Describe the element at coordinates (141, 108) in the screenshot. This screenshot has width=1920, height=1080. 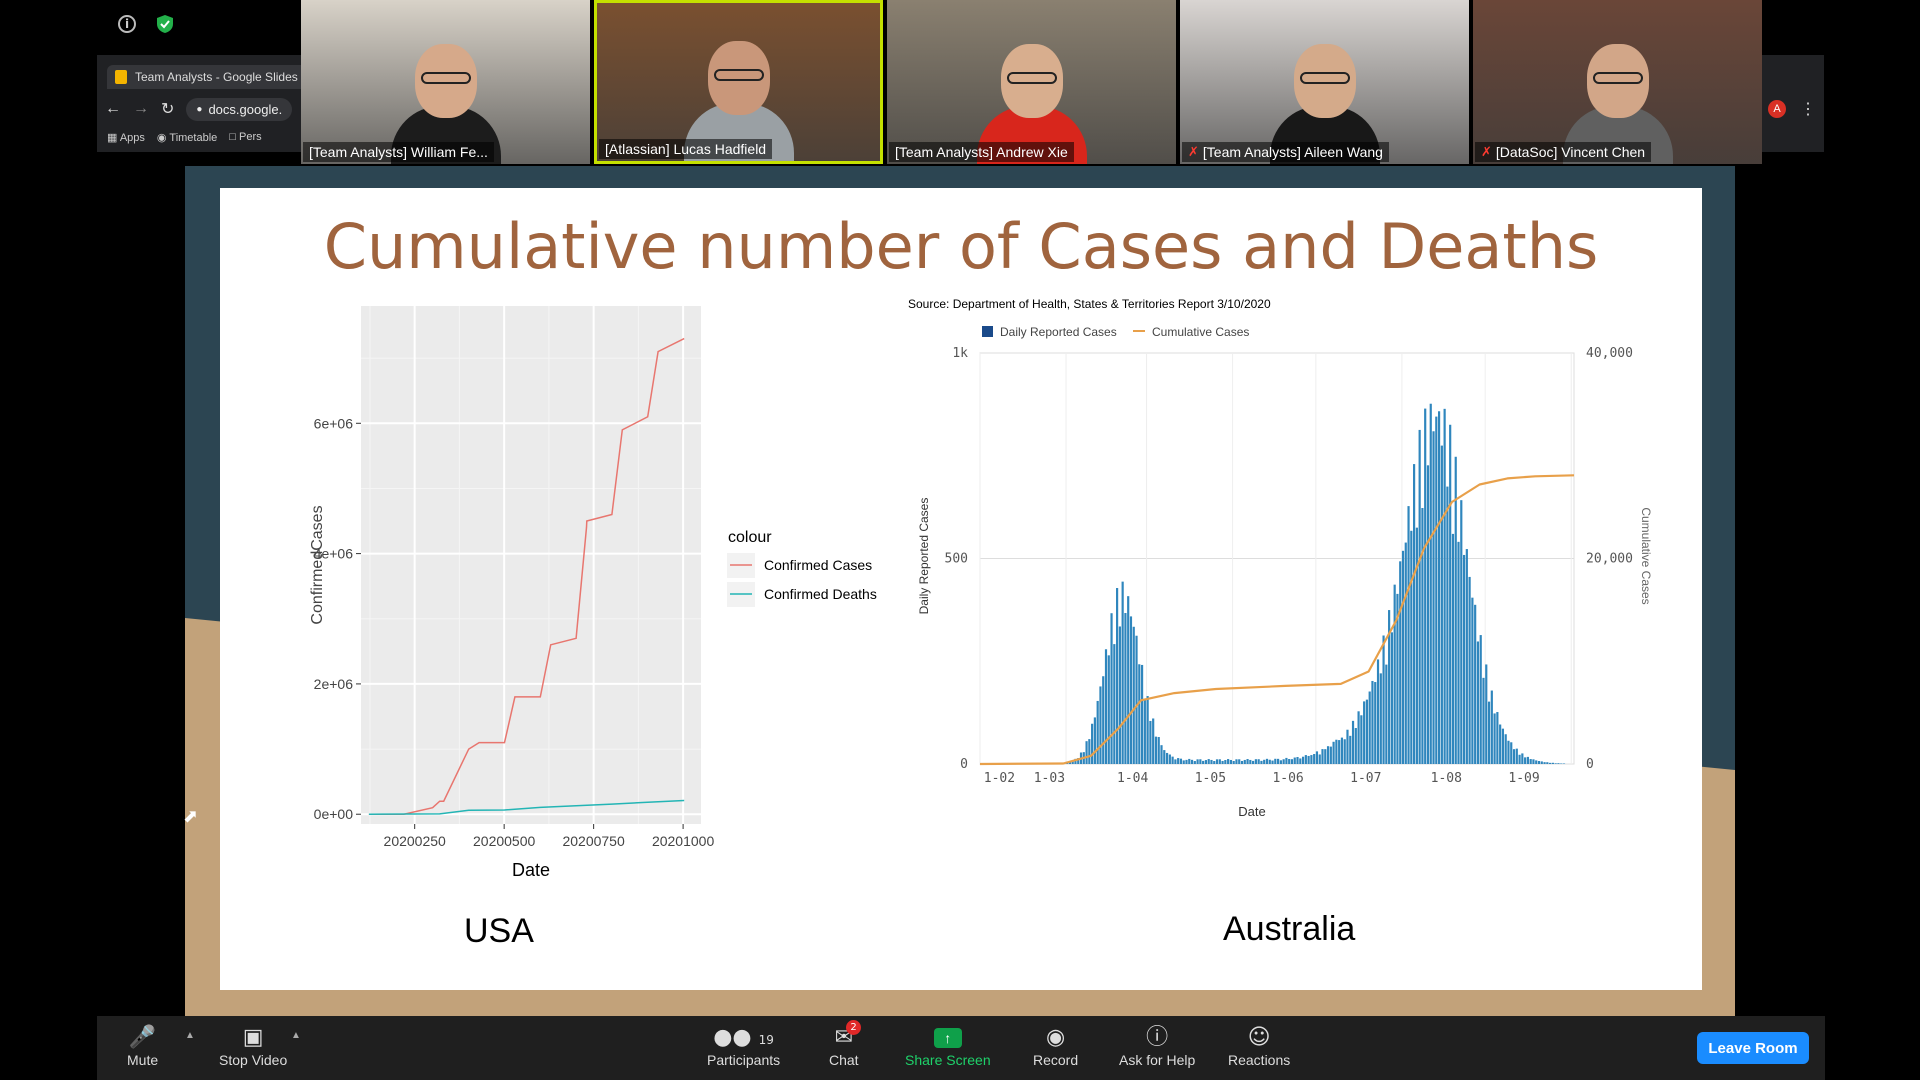
I see `forward-arrow-icon: →` at that location.